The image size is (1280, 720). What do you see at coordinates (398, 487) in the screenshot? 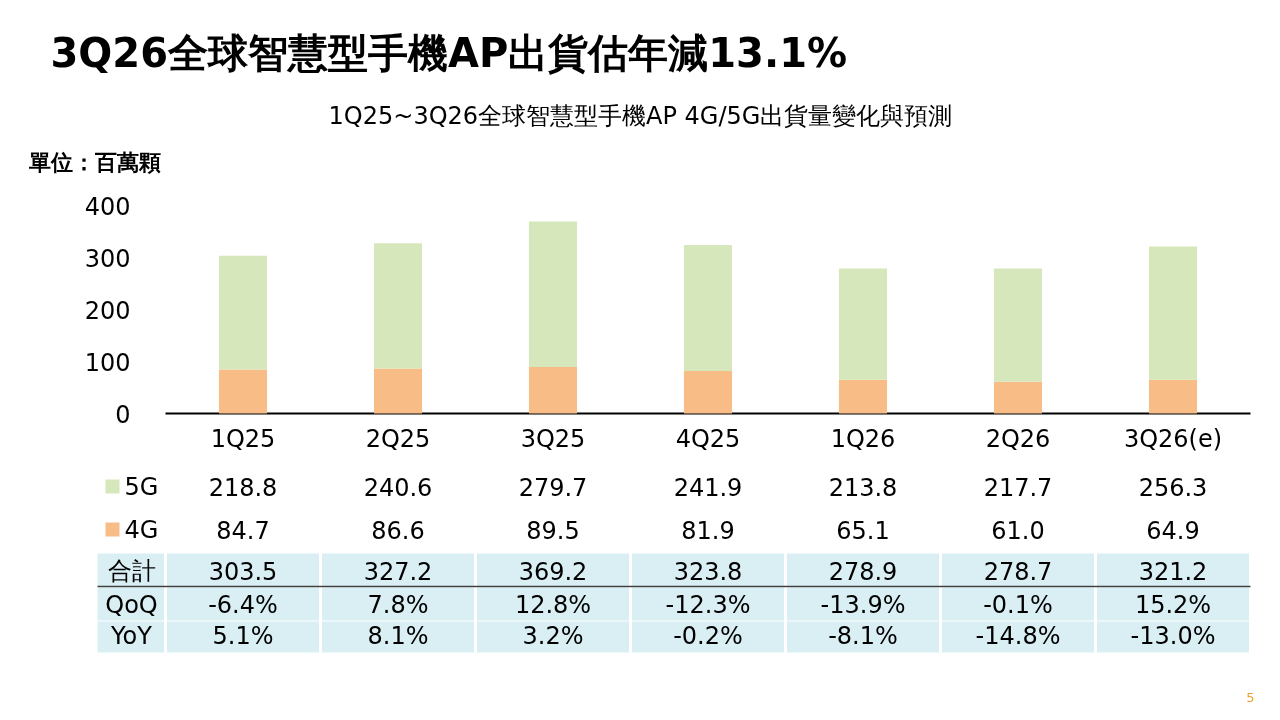
I see `data-label: 240.6` at bounding box center [398, 487].